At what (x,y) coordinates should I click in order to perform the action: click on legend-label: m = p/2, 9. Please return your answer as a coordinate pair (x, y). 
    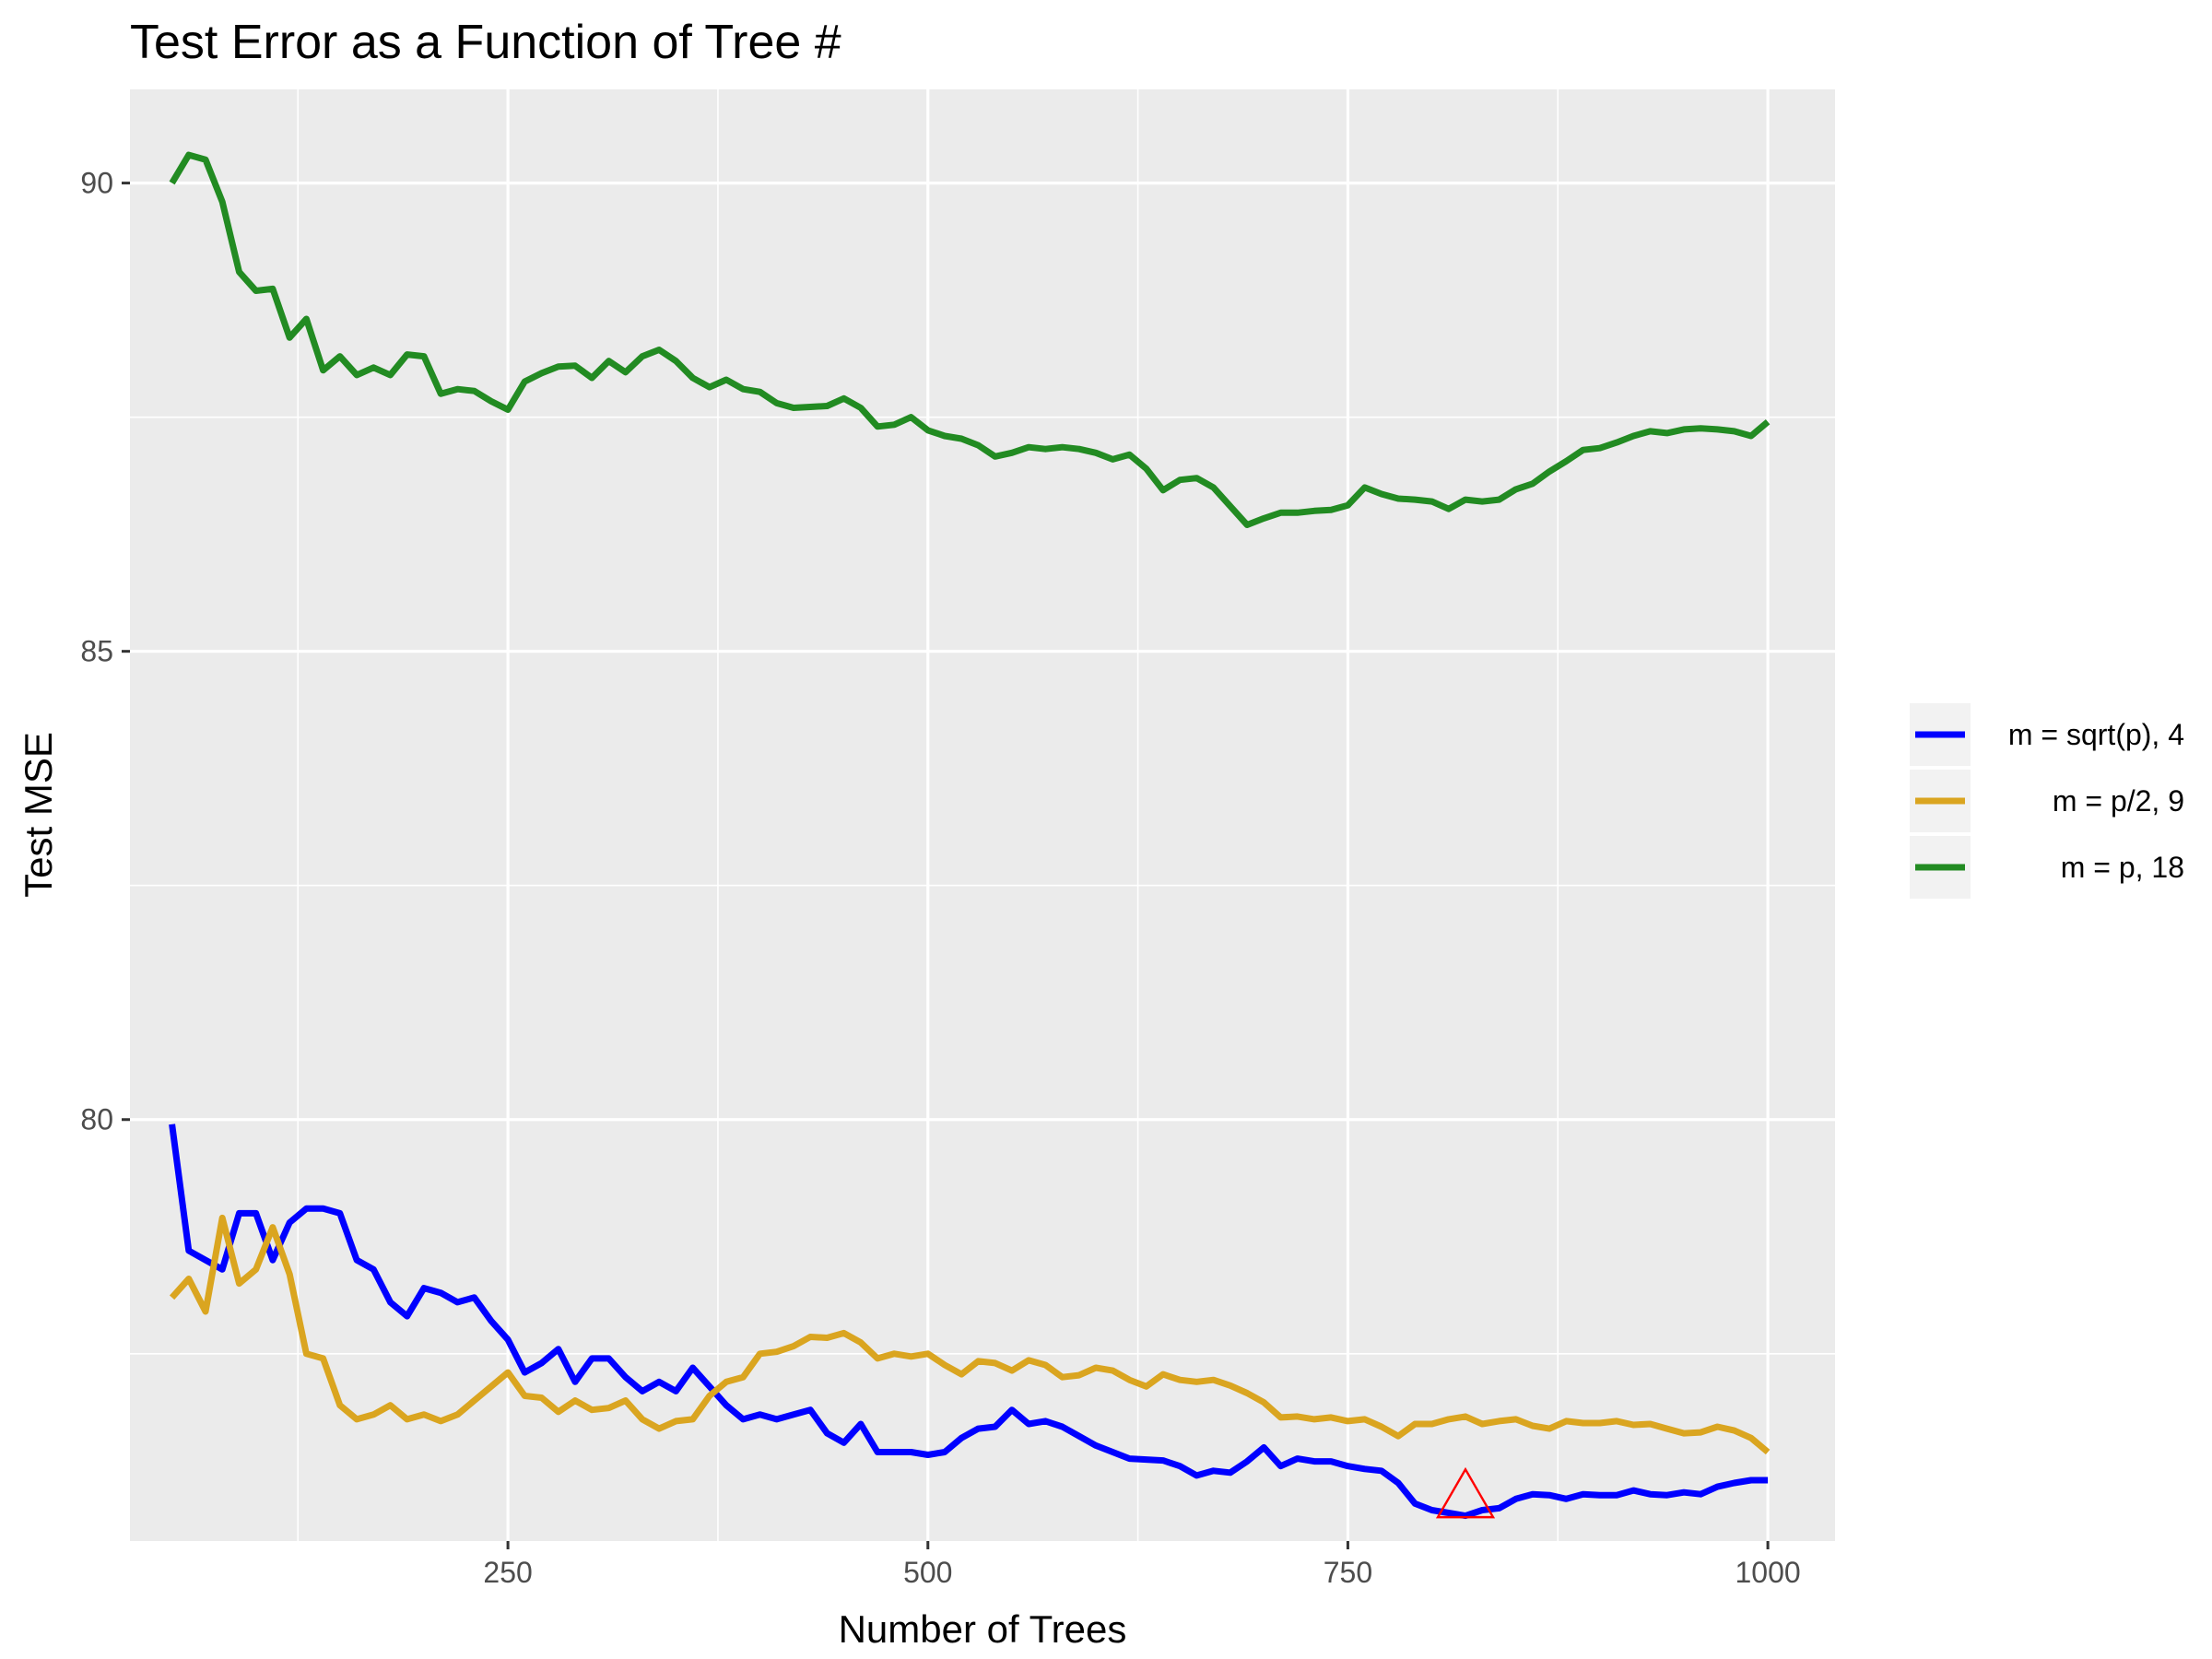
    Looking at the image, I should click on (2118, 801).